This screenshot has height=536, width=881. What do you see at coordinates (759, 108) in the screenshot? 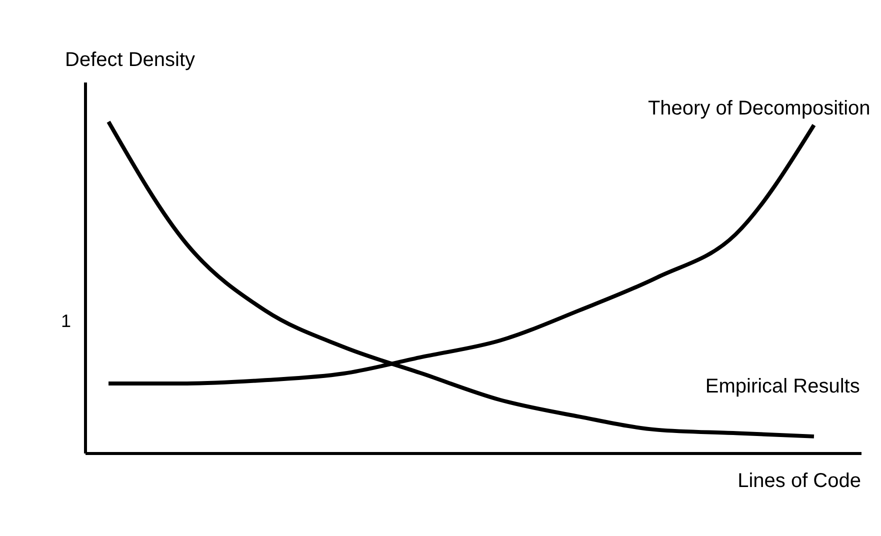
I see `text: Theory of Decomposition` at bounding box center [759, 108].